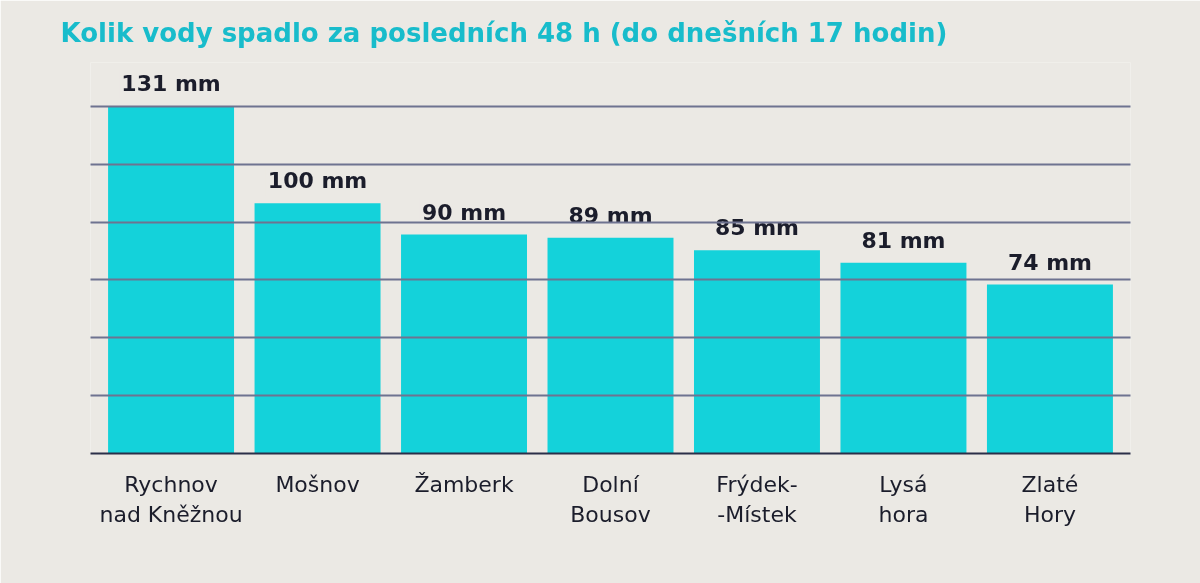  I want to click on x-tick-label: Žamberk, so click(464, 484).